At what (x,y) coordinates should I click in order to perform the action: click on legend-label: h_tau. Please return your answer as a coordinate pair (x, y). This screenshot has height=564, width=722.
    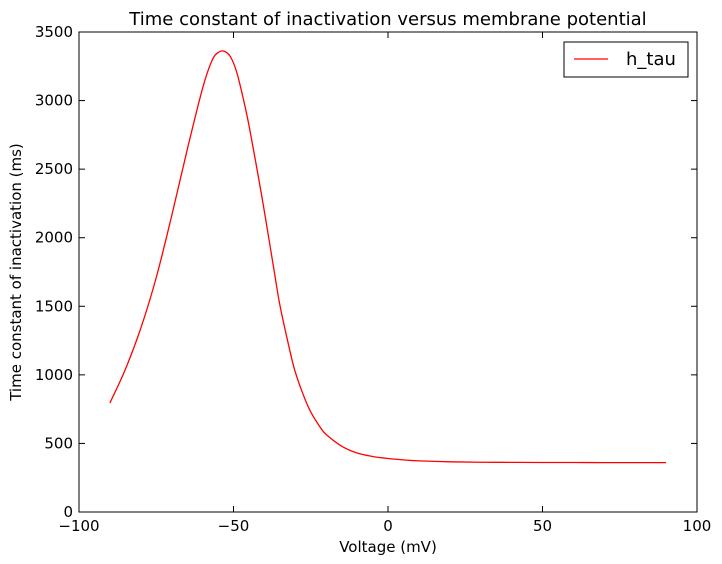
    Looking at the image, I should click on (651, 59).